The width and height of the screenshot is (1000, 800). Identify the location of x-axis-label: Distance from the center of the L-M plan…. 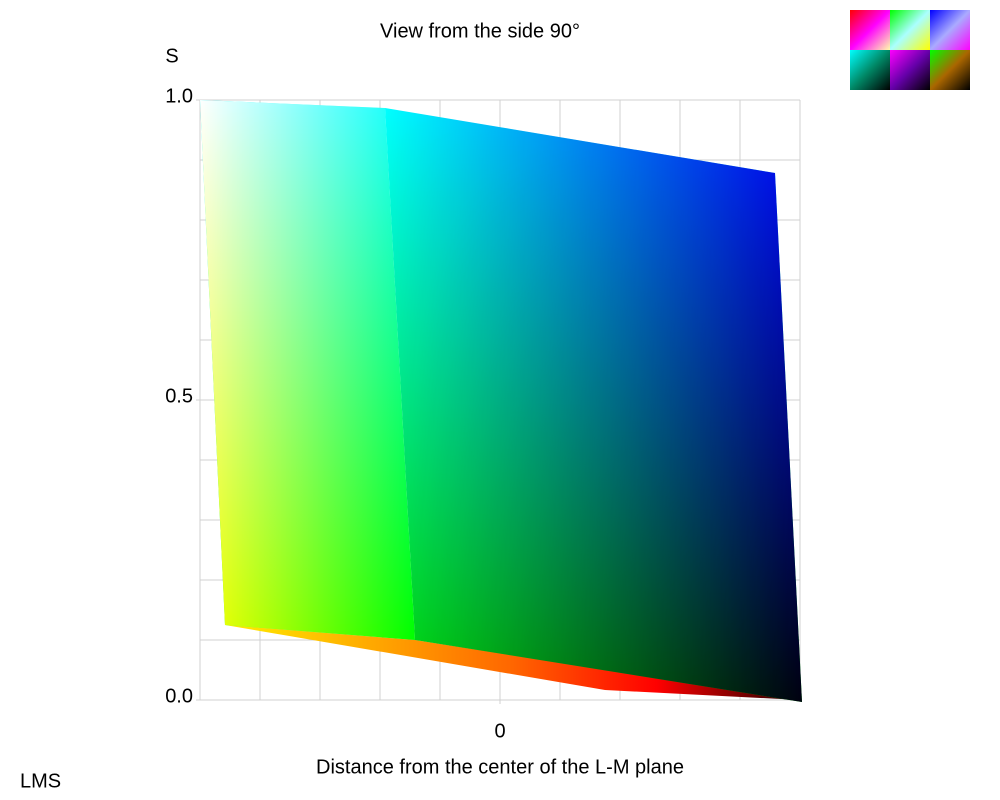
(500, 767).